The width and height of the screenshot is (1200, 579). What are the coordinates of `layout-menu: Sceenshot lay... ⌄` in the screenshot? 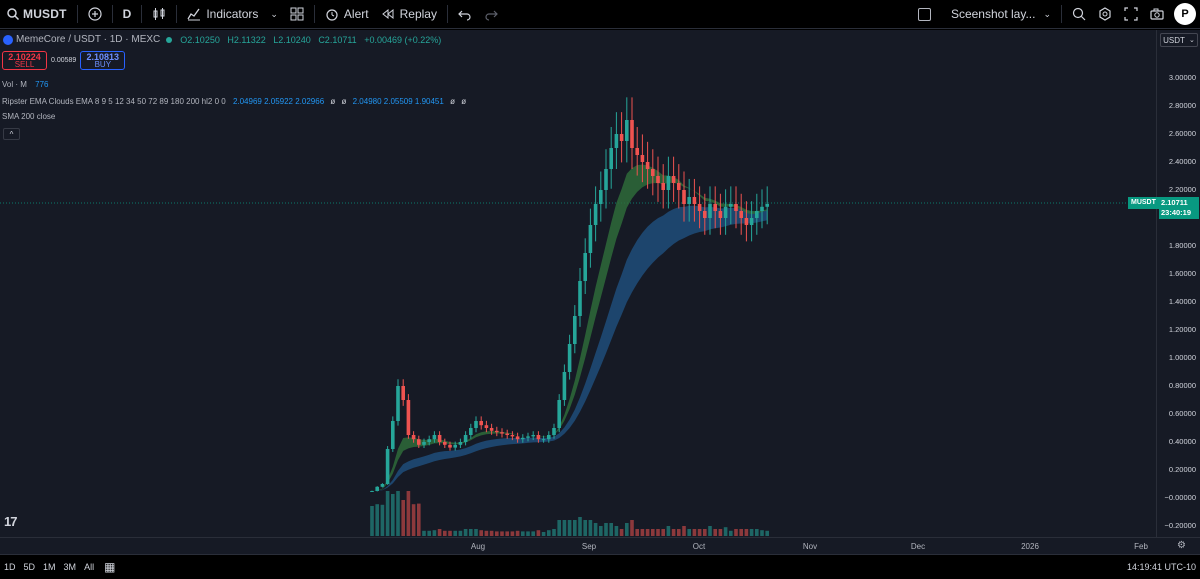 It's located at (984, 14).